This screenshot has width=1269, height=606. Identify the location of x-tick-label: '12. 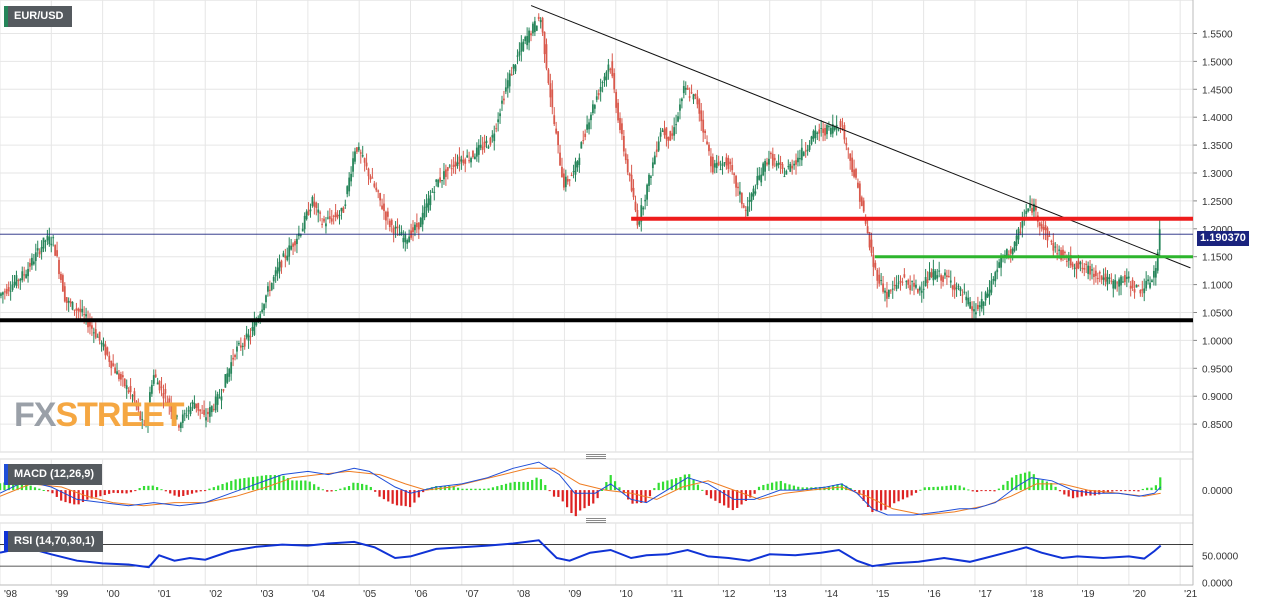
(728, 594).